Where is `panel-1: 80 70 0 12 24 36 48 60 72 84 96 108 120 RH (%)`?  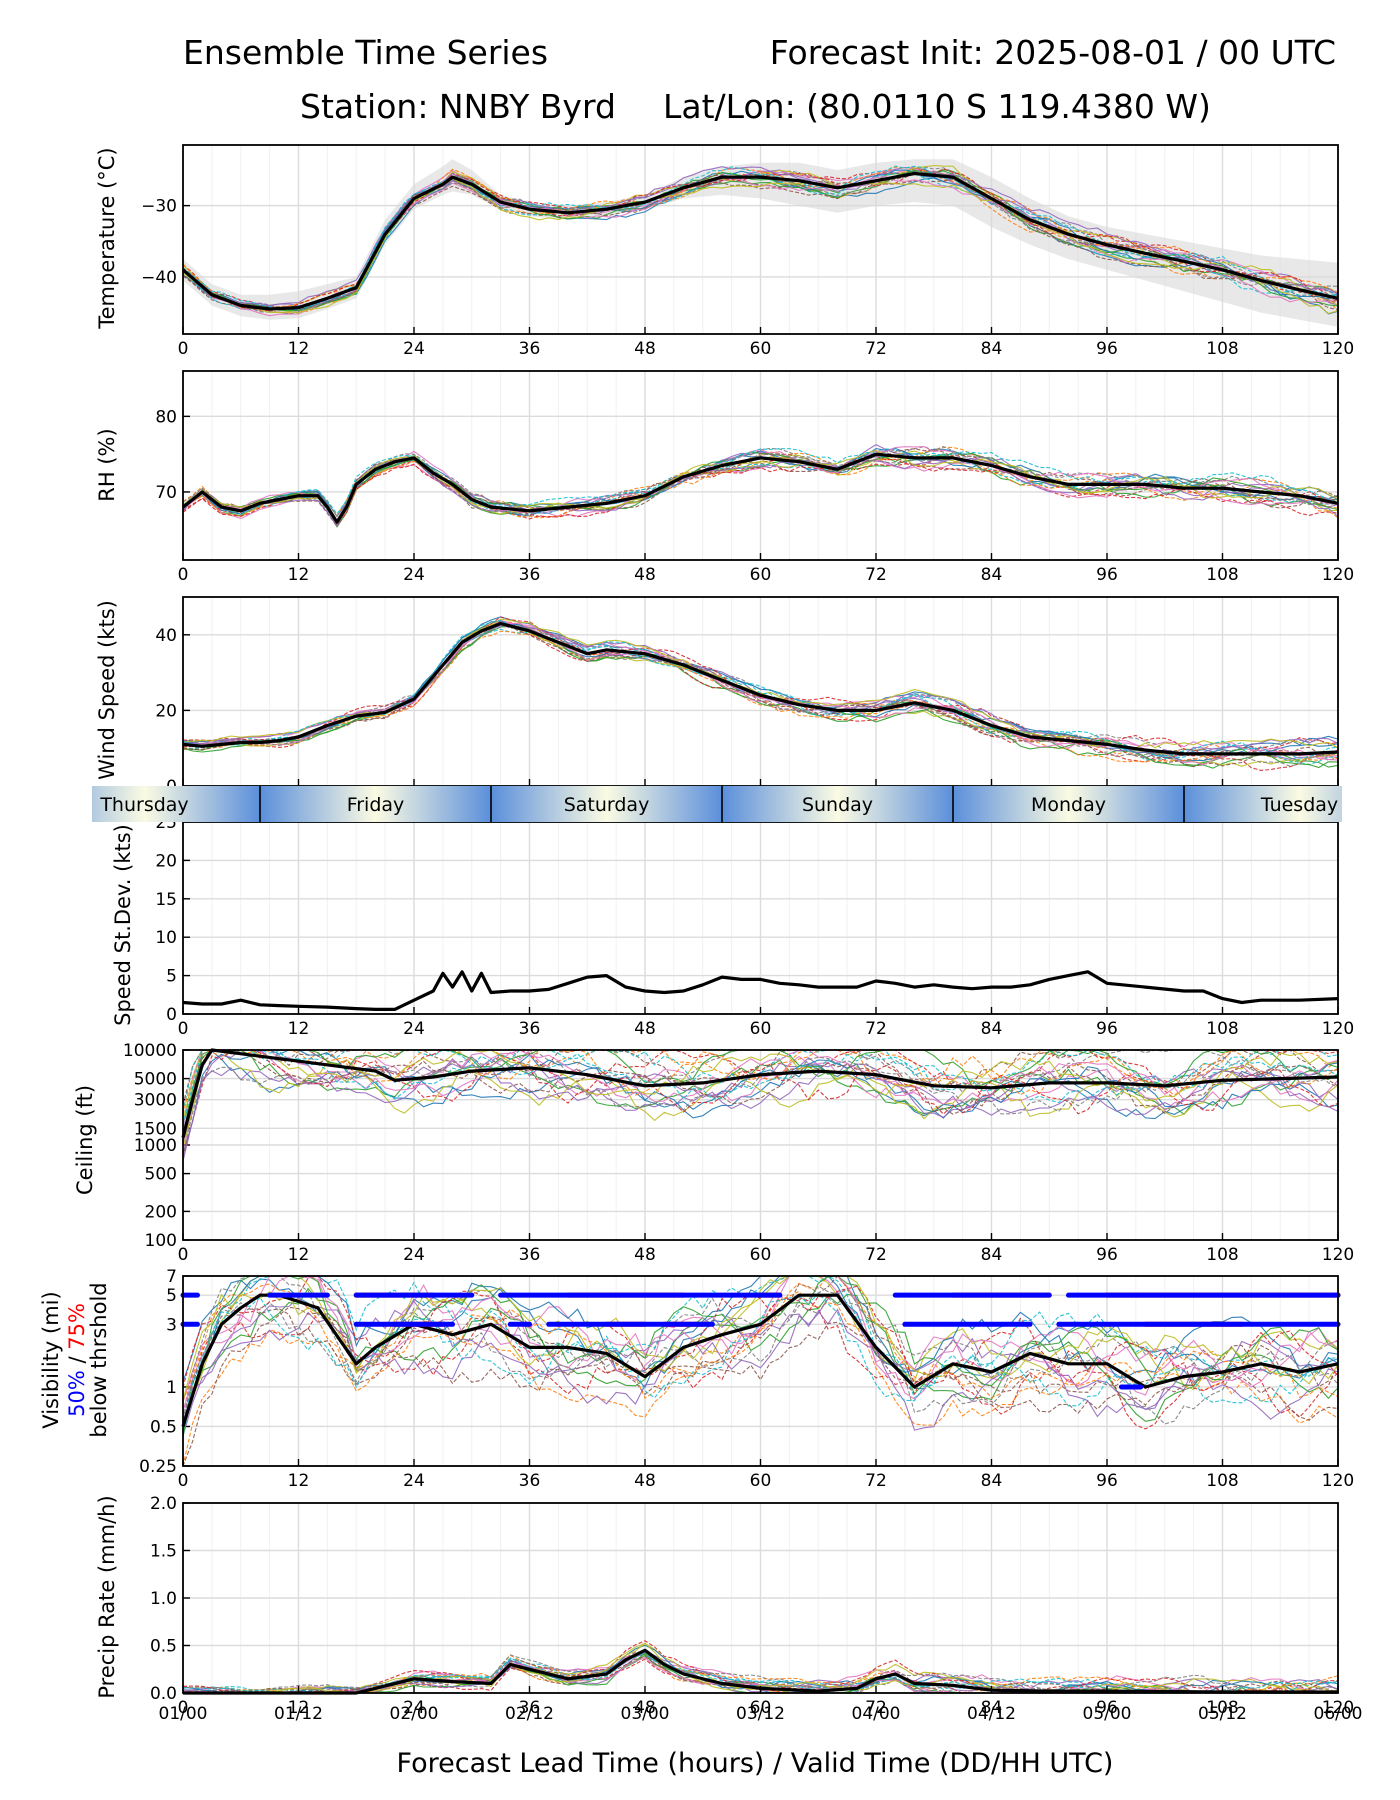
panel-1: 80 70 0 12 24 36 48 60 72 84 96 108 120 RH (%) is located at coordinates (724, 477).